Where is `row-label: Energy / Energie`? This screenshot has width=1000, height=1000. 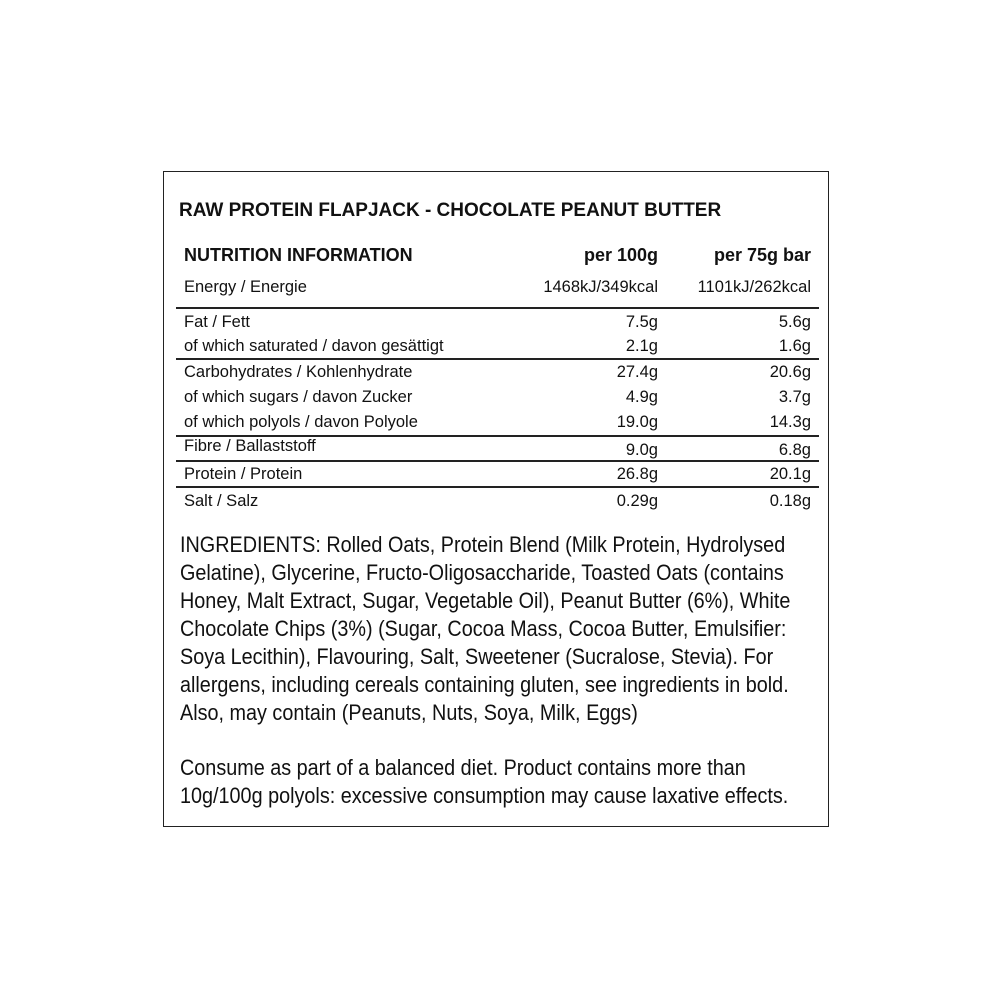
row-label: Energy / Energie is located at coordinates (245, 287).